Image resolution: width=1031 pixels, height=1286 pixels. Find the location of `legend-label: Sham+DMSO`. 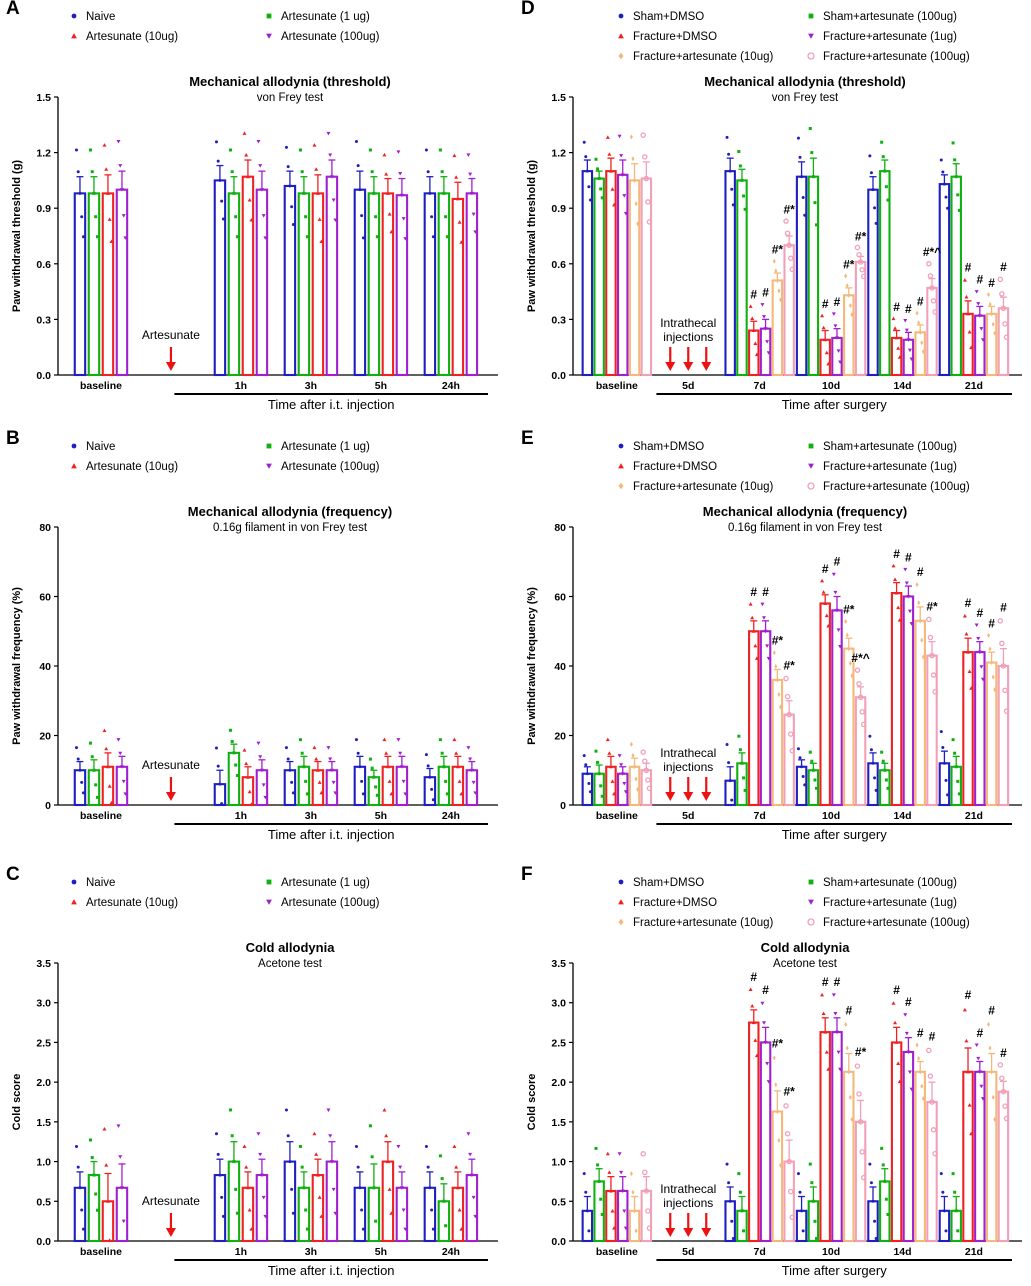

legend-label: Sham+DMSO is located at coordinates (668, 447).